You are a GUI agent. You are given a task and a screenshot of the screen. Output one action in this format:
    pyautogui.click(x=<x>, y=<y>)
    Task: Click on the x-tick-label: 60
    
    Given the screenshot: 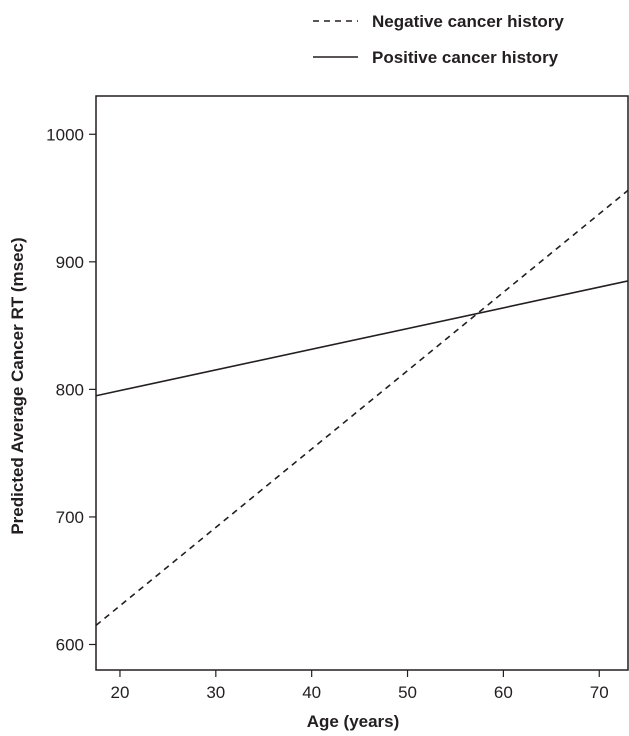 What is the action you would take?
    pyautogui.click(x=503, y=692)
    